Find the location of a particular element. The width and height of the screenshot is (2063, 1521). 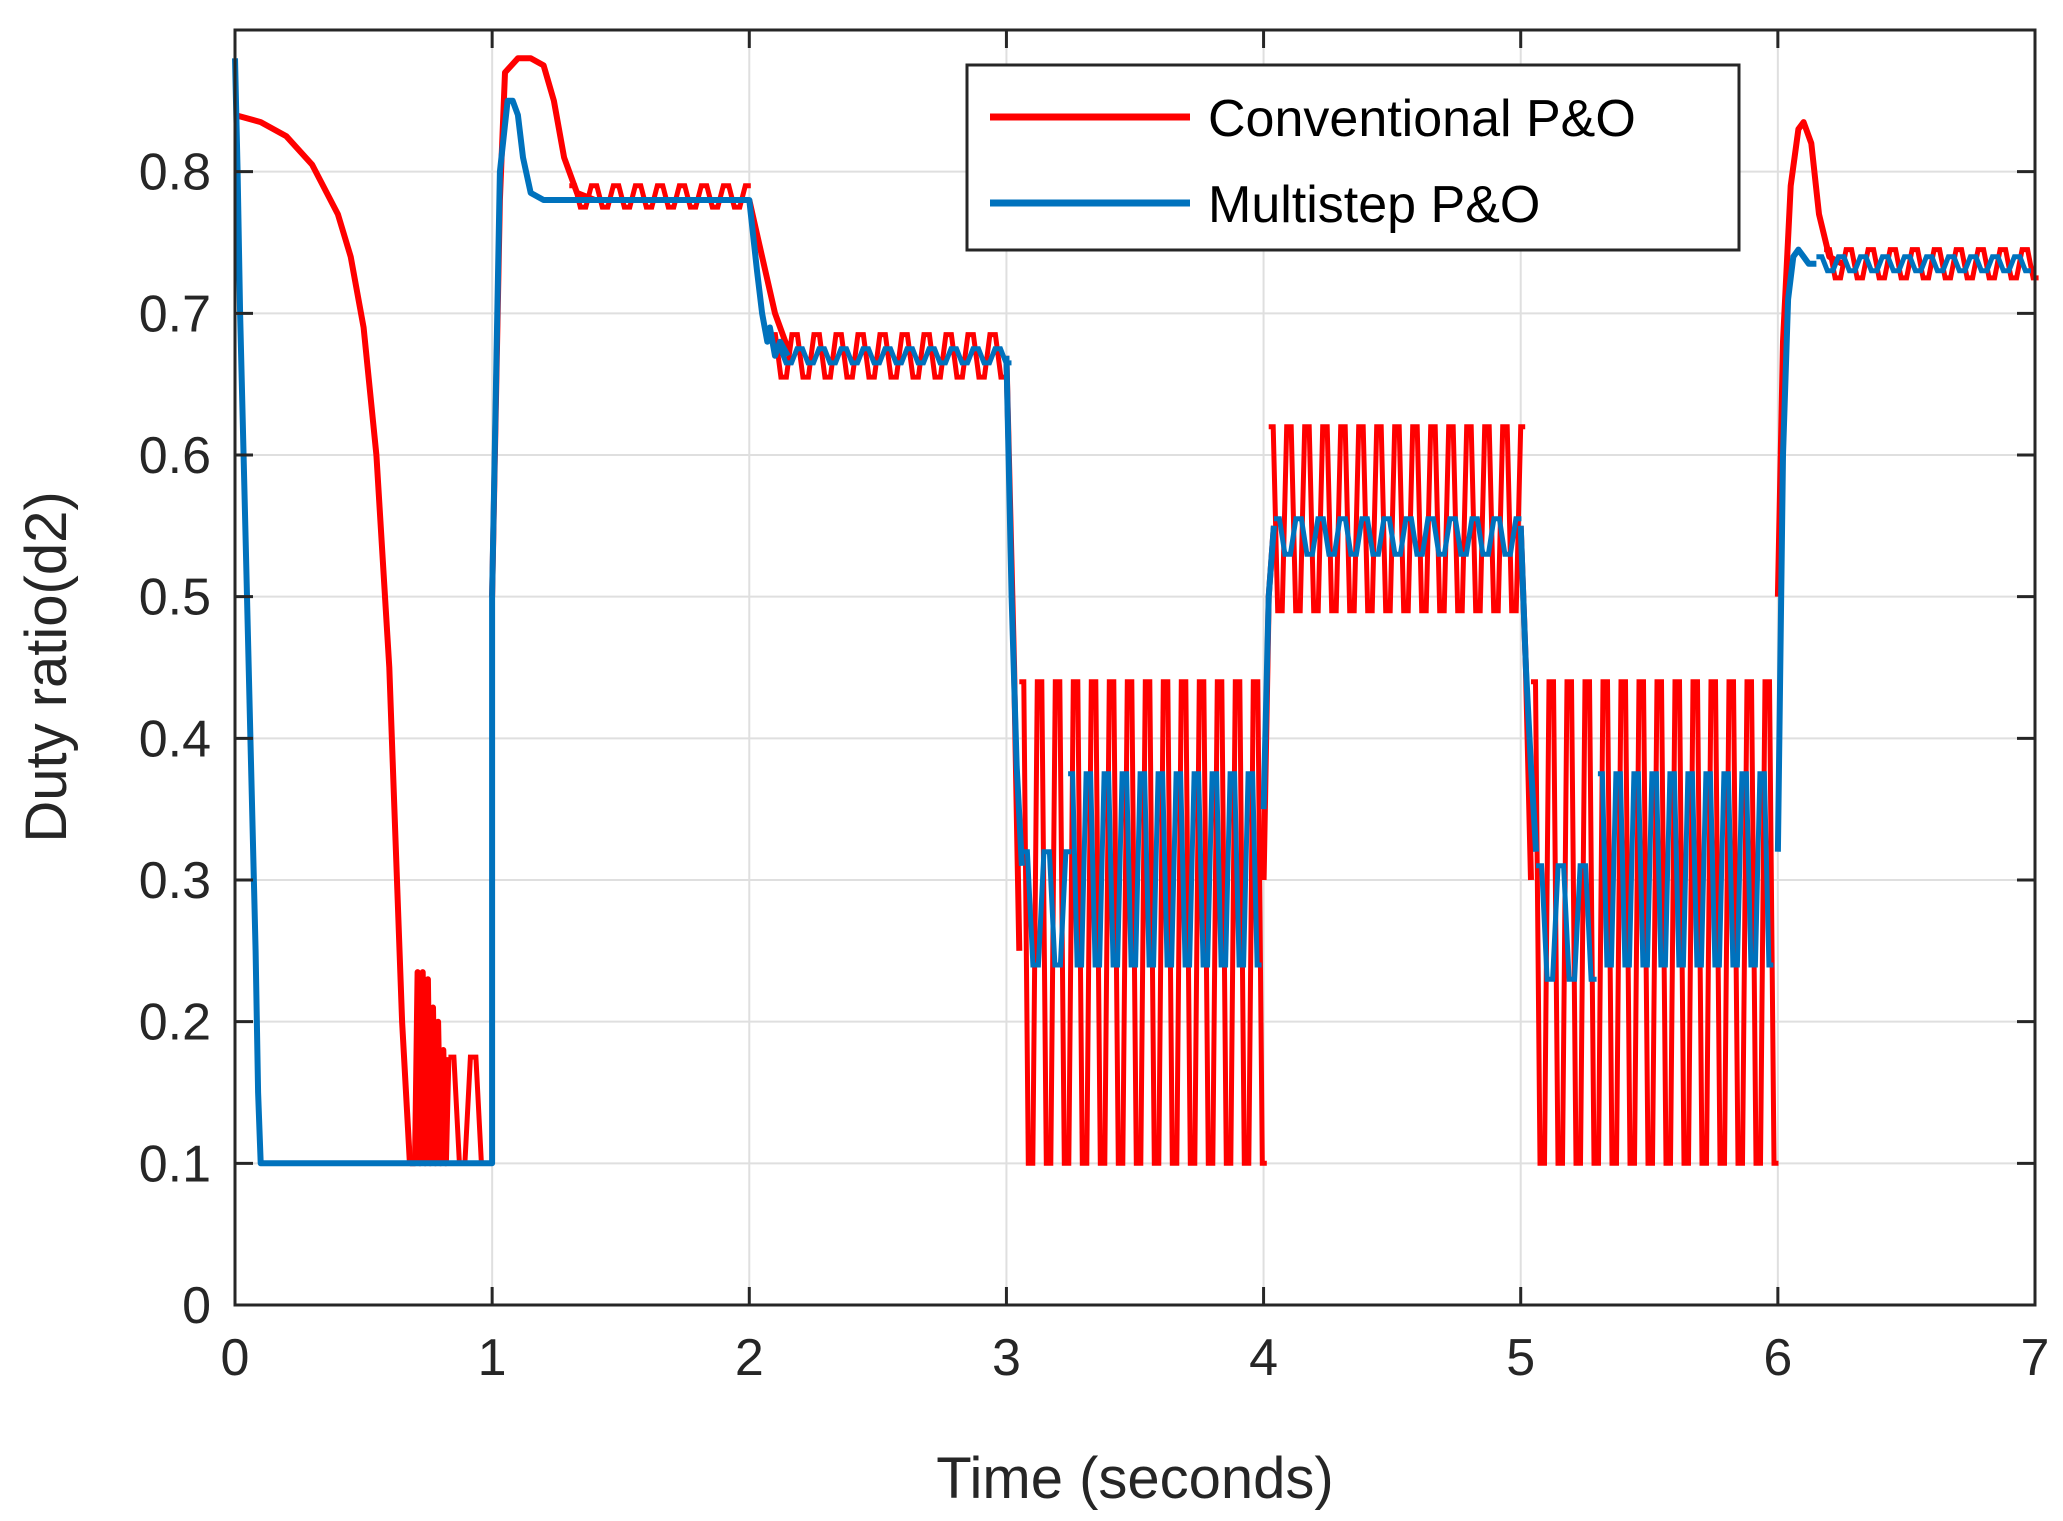

x-tick-label: 1 is located at coordinates (492, 1358).